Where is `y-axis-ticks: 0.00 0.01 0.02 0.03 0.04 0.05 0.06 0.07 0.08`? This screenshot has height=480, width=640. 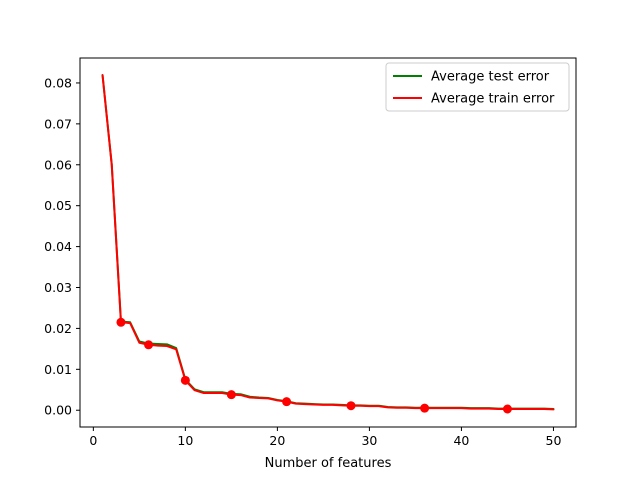 y-axis-ticks: 0.00 0.01 0.02 0.03 0.04 0.05 0.06 0.07 0.08 is located at coordinates (62, 246).